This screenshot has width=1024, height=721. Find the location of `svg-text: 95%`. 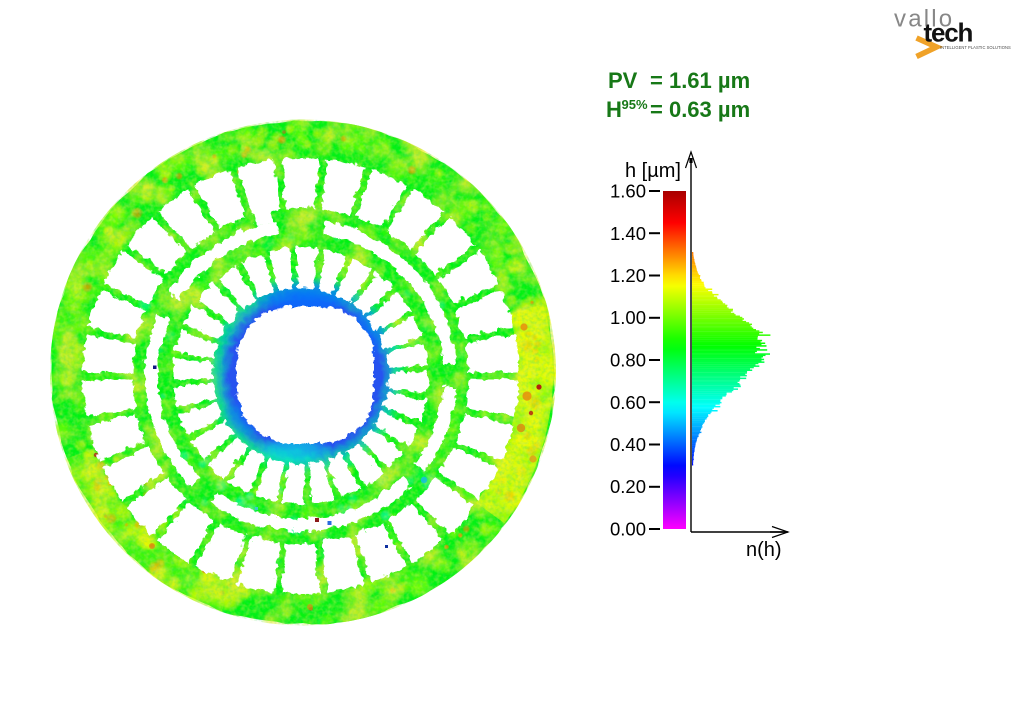

svg-text: 95% is located at coordinates (635, 104).